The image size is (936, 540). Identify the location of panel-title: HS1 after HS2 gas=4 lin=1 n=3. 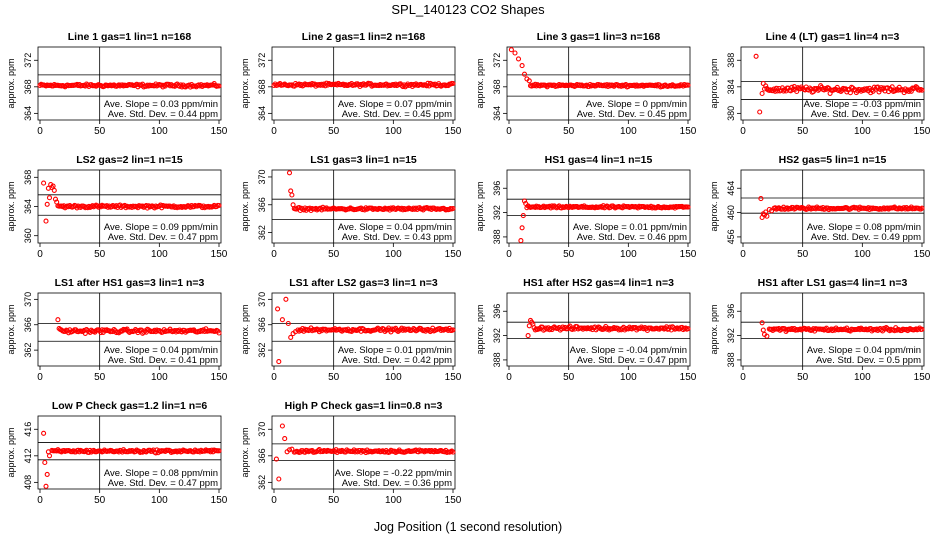
(598, 283).